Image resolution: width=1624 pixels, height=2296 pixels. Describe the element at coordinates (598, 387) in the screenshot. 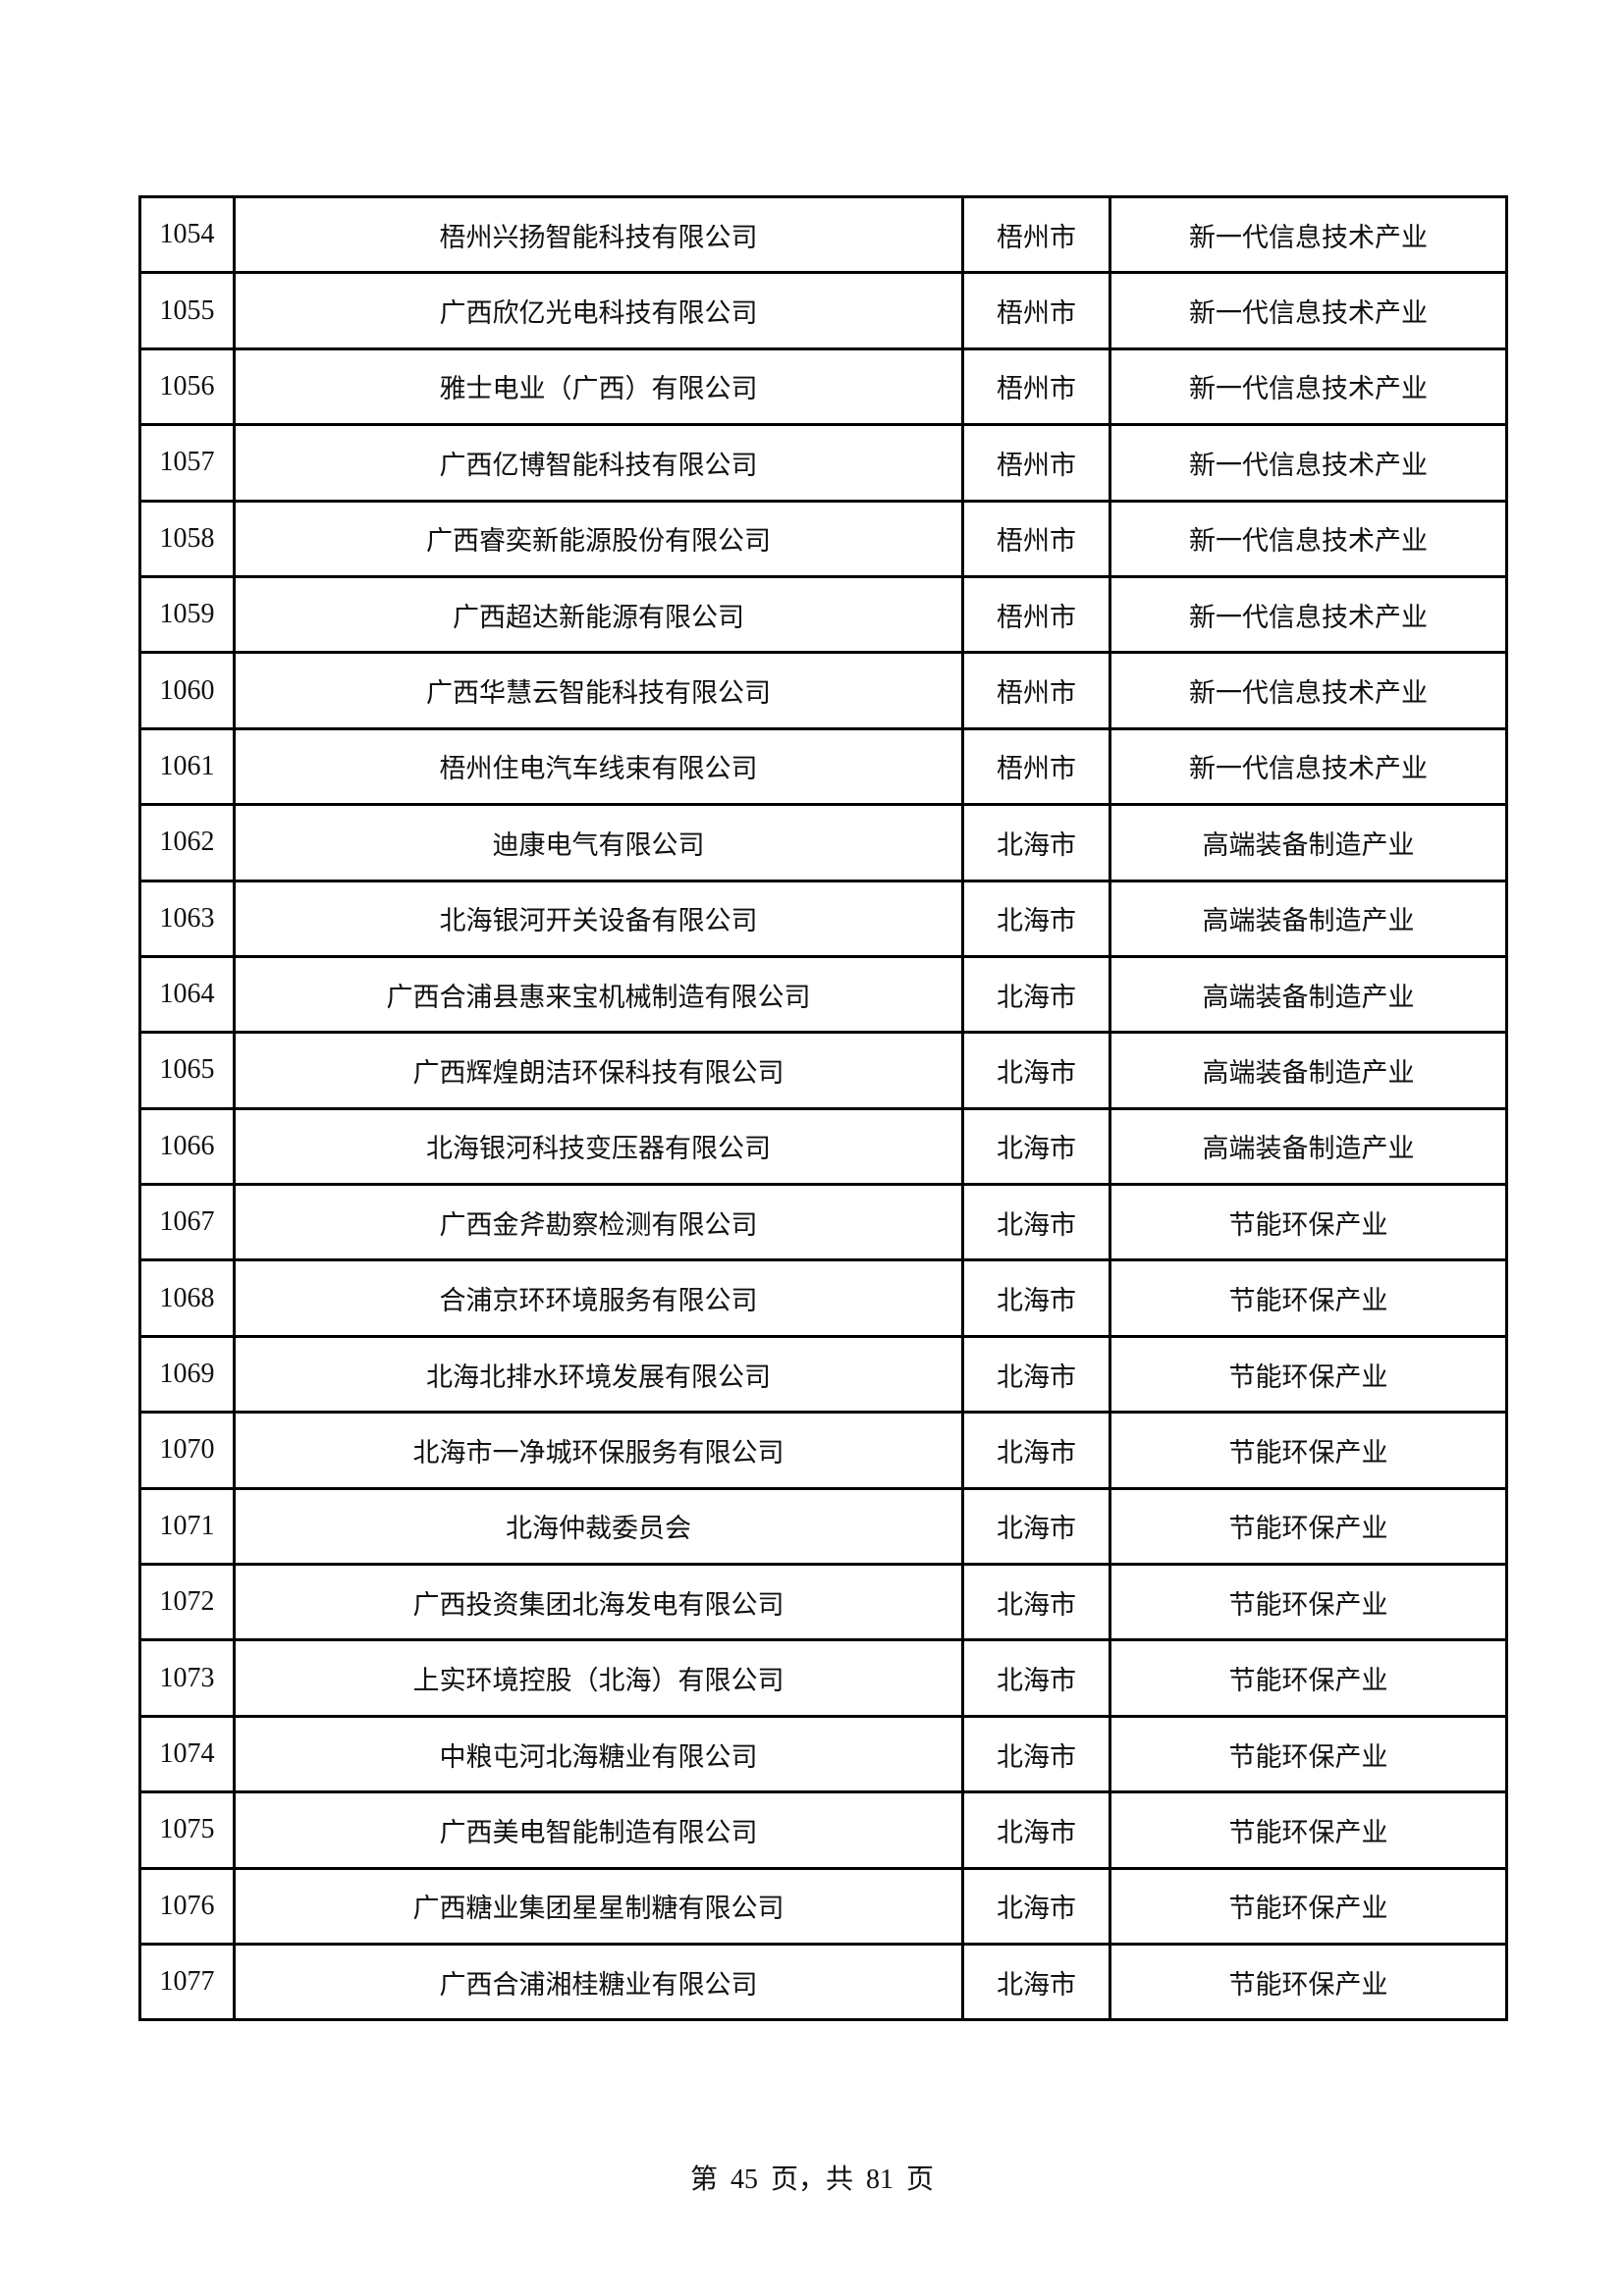

I see `company-name-cell: 雅士电业（广西）有限公司` at that location.